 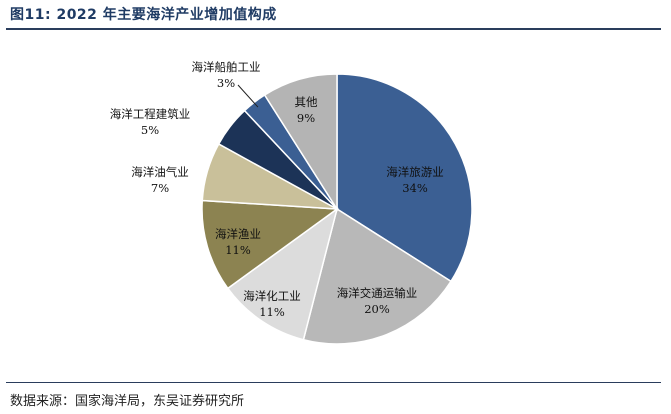 I want to click on slice-label: 海洋船舶工业, so click(x=226, y=67).